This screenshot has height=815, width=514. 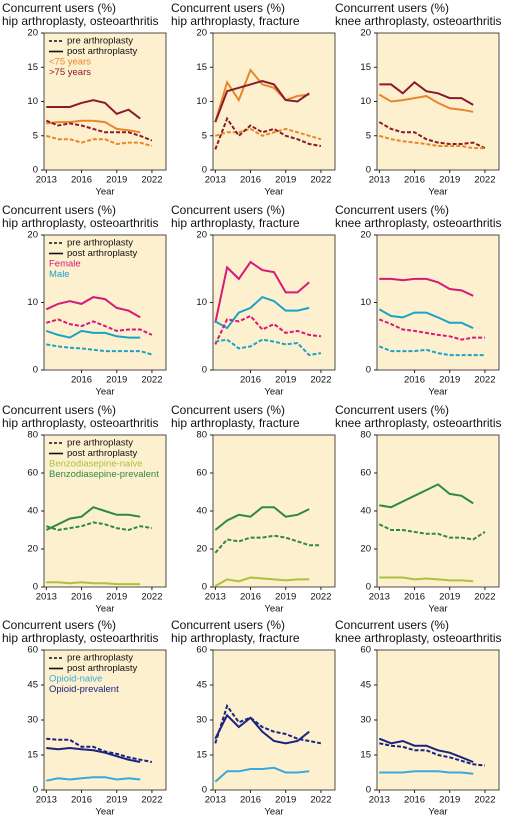 I want to click on y-tick-label: 80, so click(x=365, y=435).